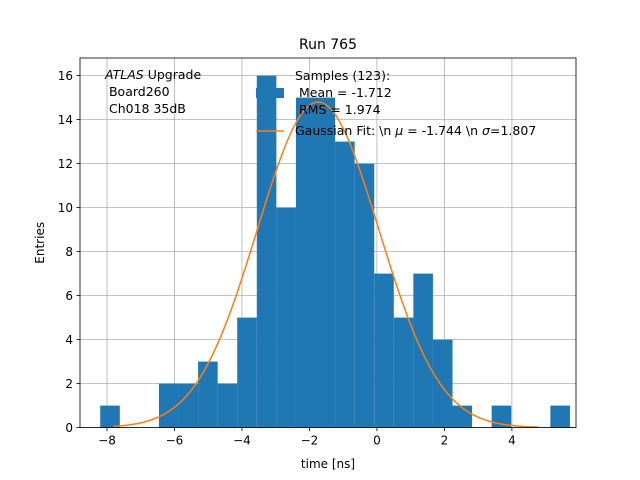 The height and width of the screenshot is (480, 640). Describe the element at coordinates (65, 76) in the screenshot. I see `y-tick-label-8: 16` at that location.